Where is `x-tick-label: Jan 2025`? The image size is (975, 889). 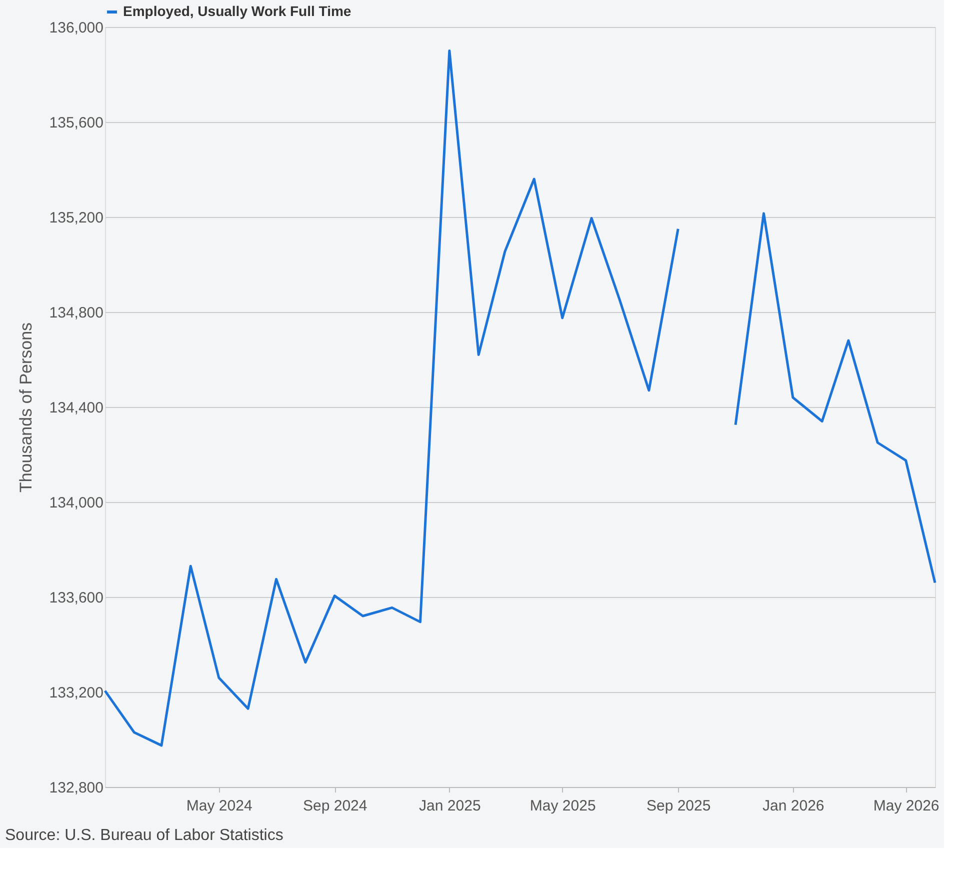
x-tick-label: Jan 2025 is located at coordinates (450, 806).